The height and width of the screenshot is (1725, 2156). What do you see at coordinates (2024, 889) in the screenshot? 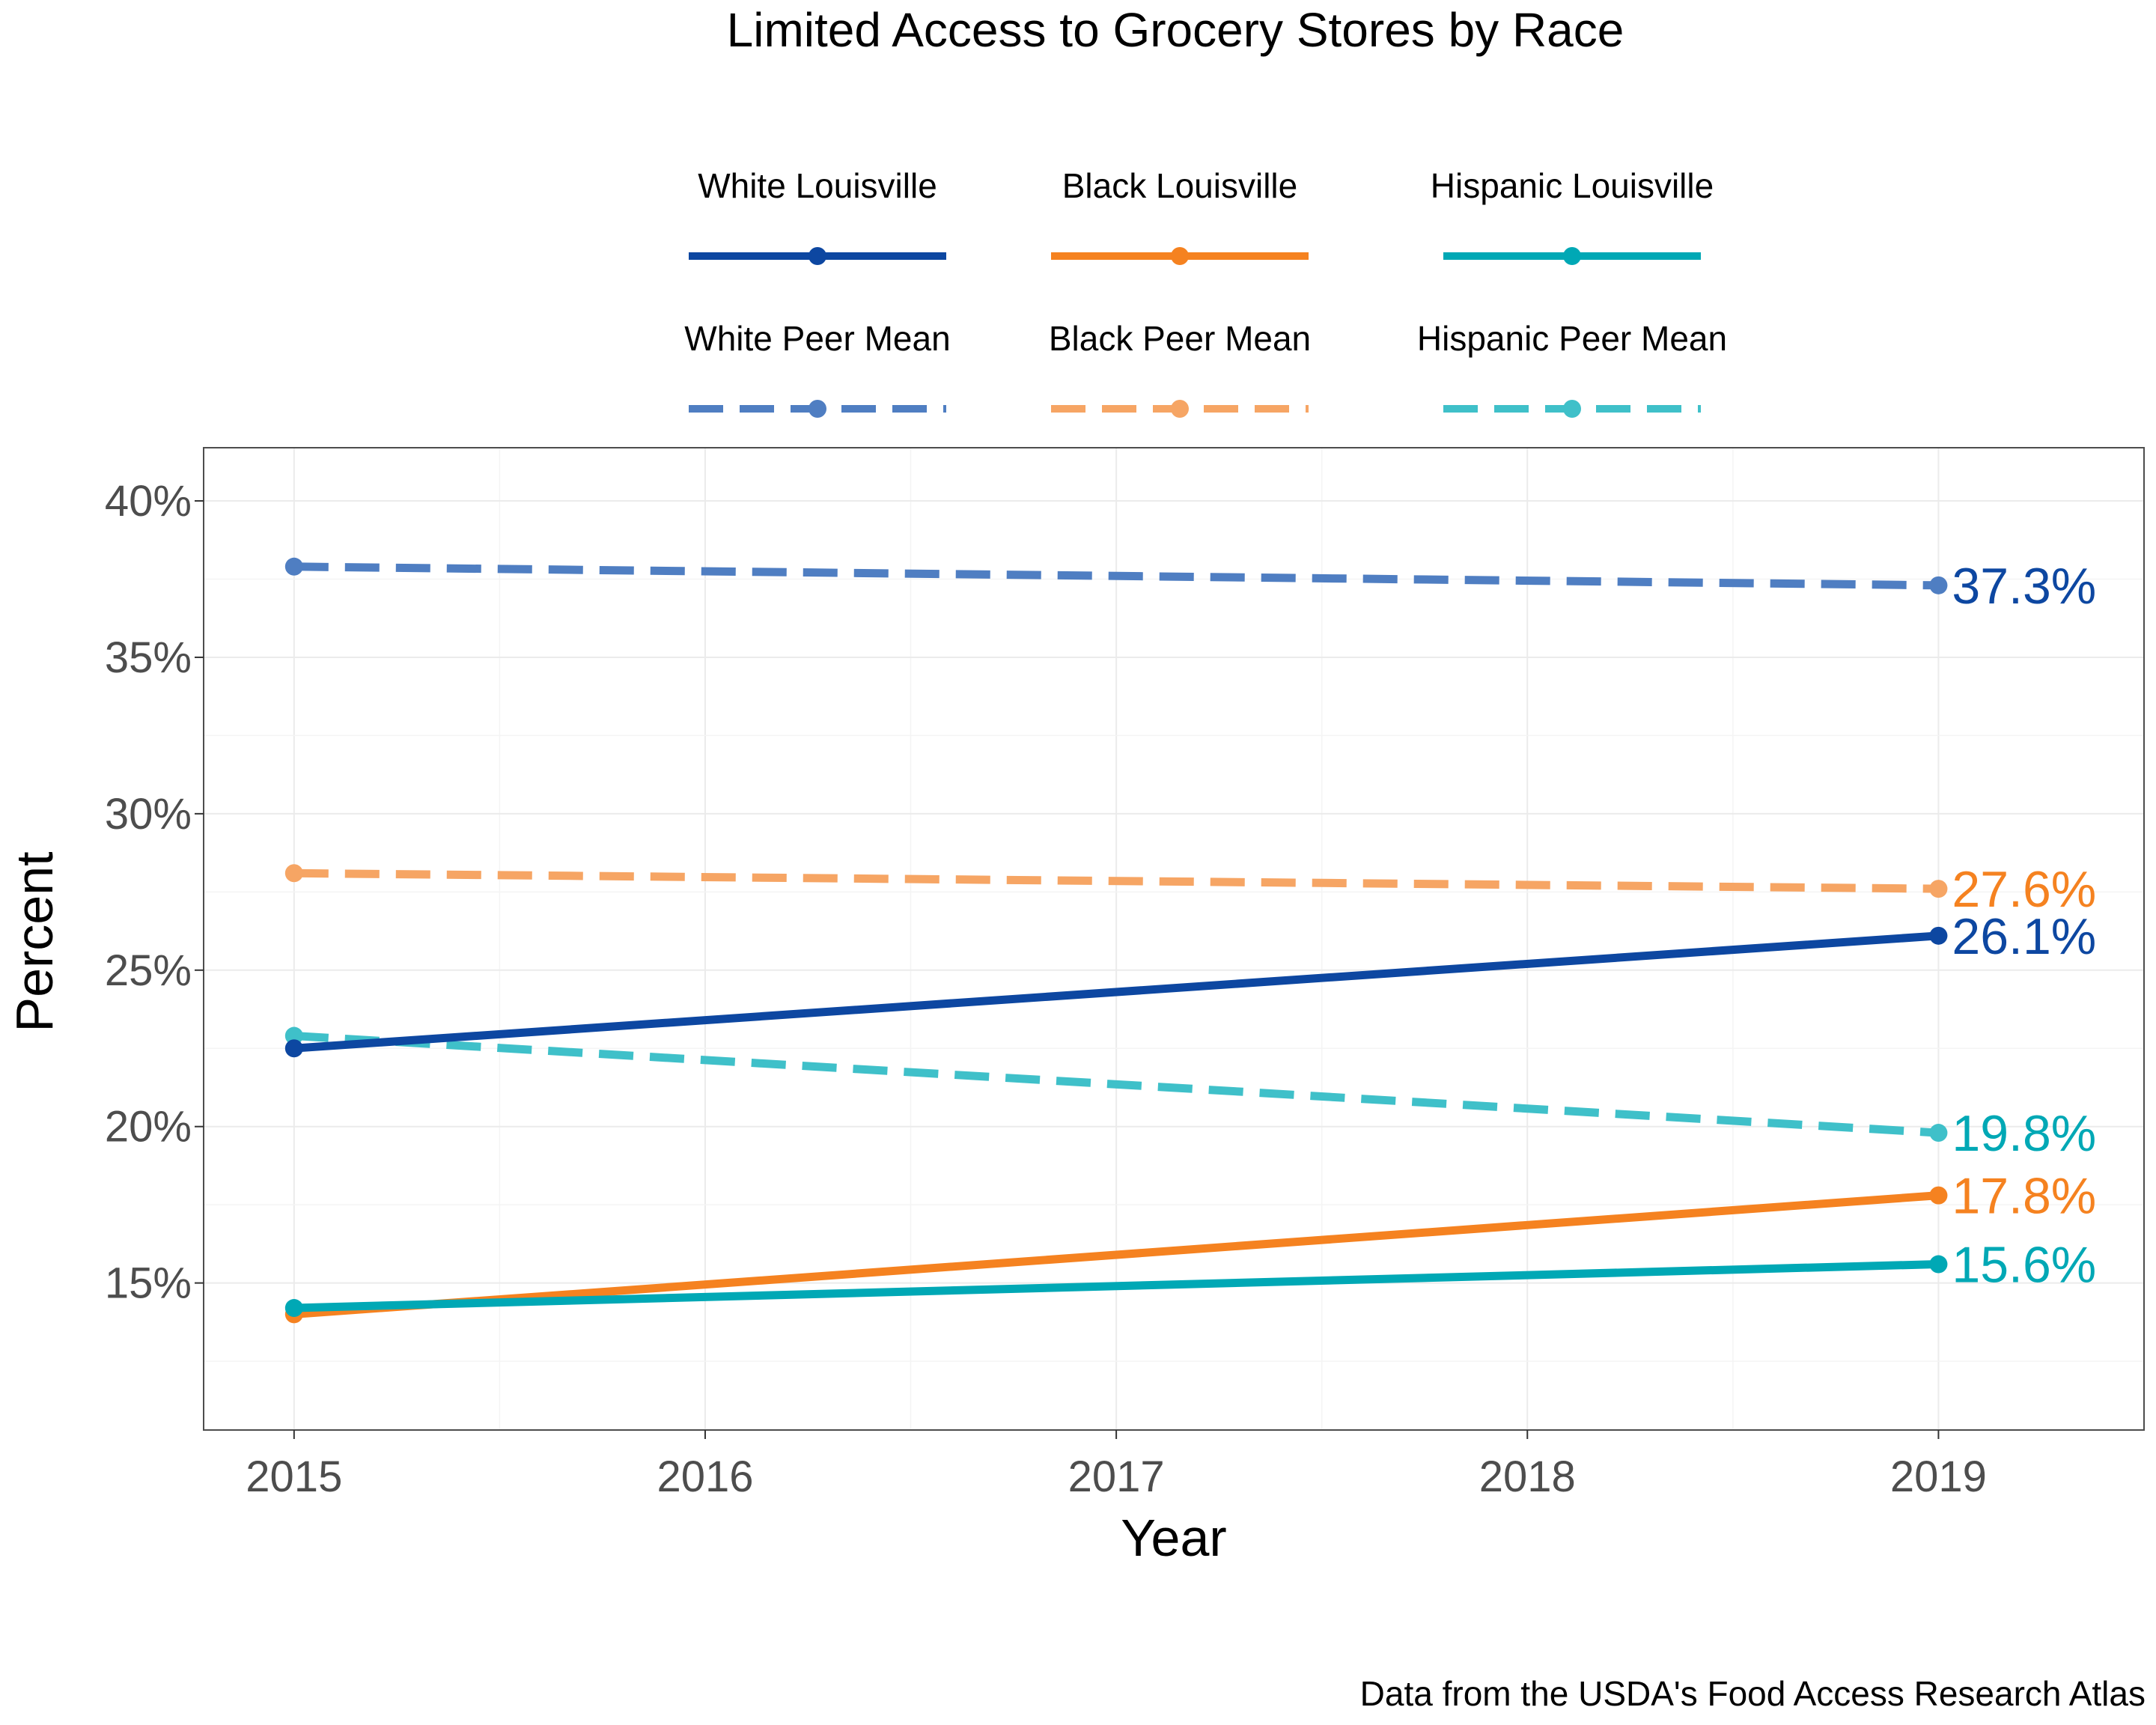
I see `end-value-label: 27.6%` at bounding box center [2024, 889].